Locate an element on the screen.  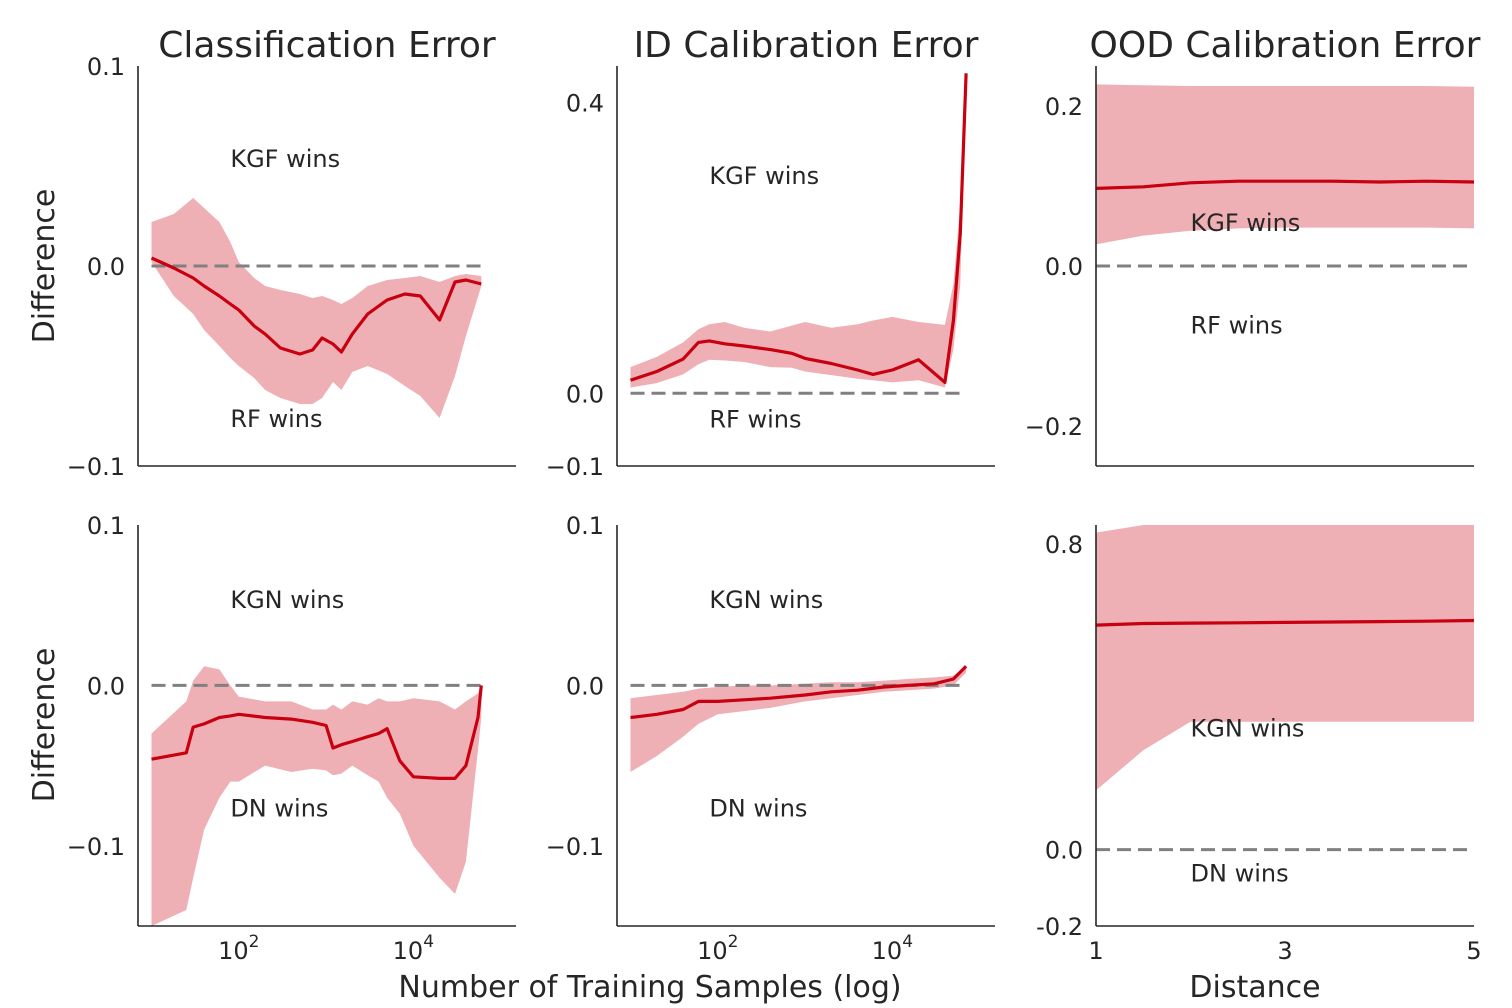
panel-0-0: 0.1 0.0 −0.1 KGF wins RF wins is located at coordinates (291, 267).